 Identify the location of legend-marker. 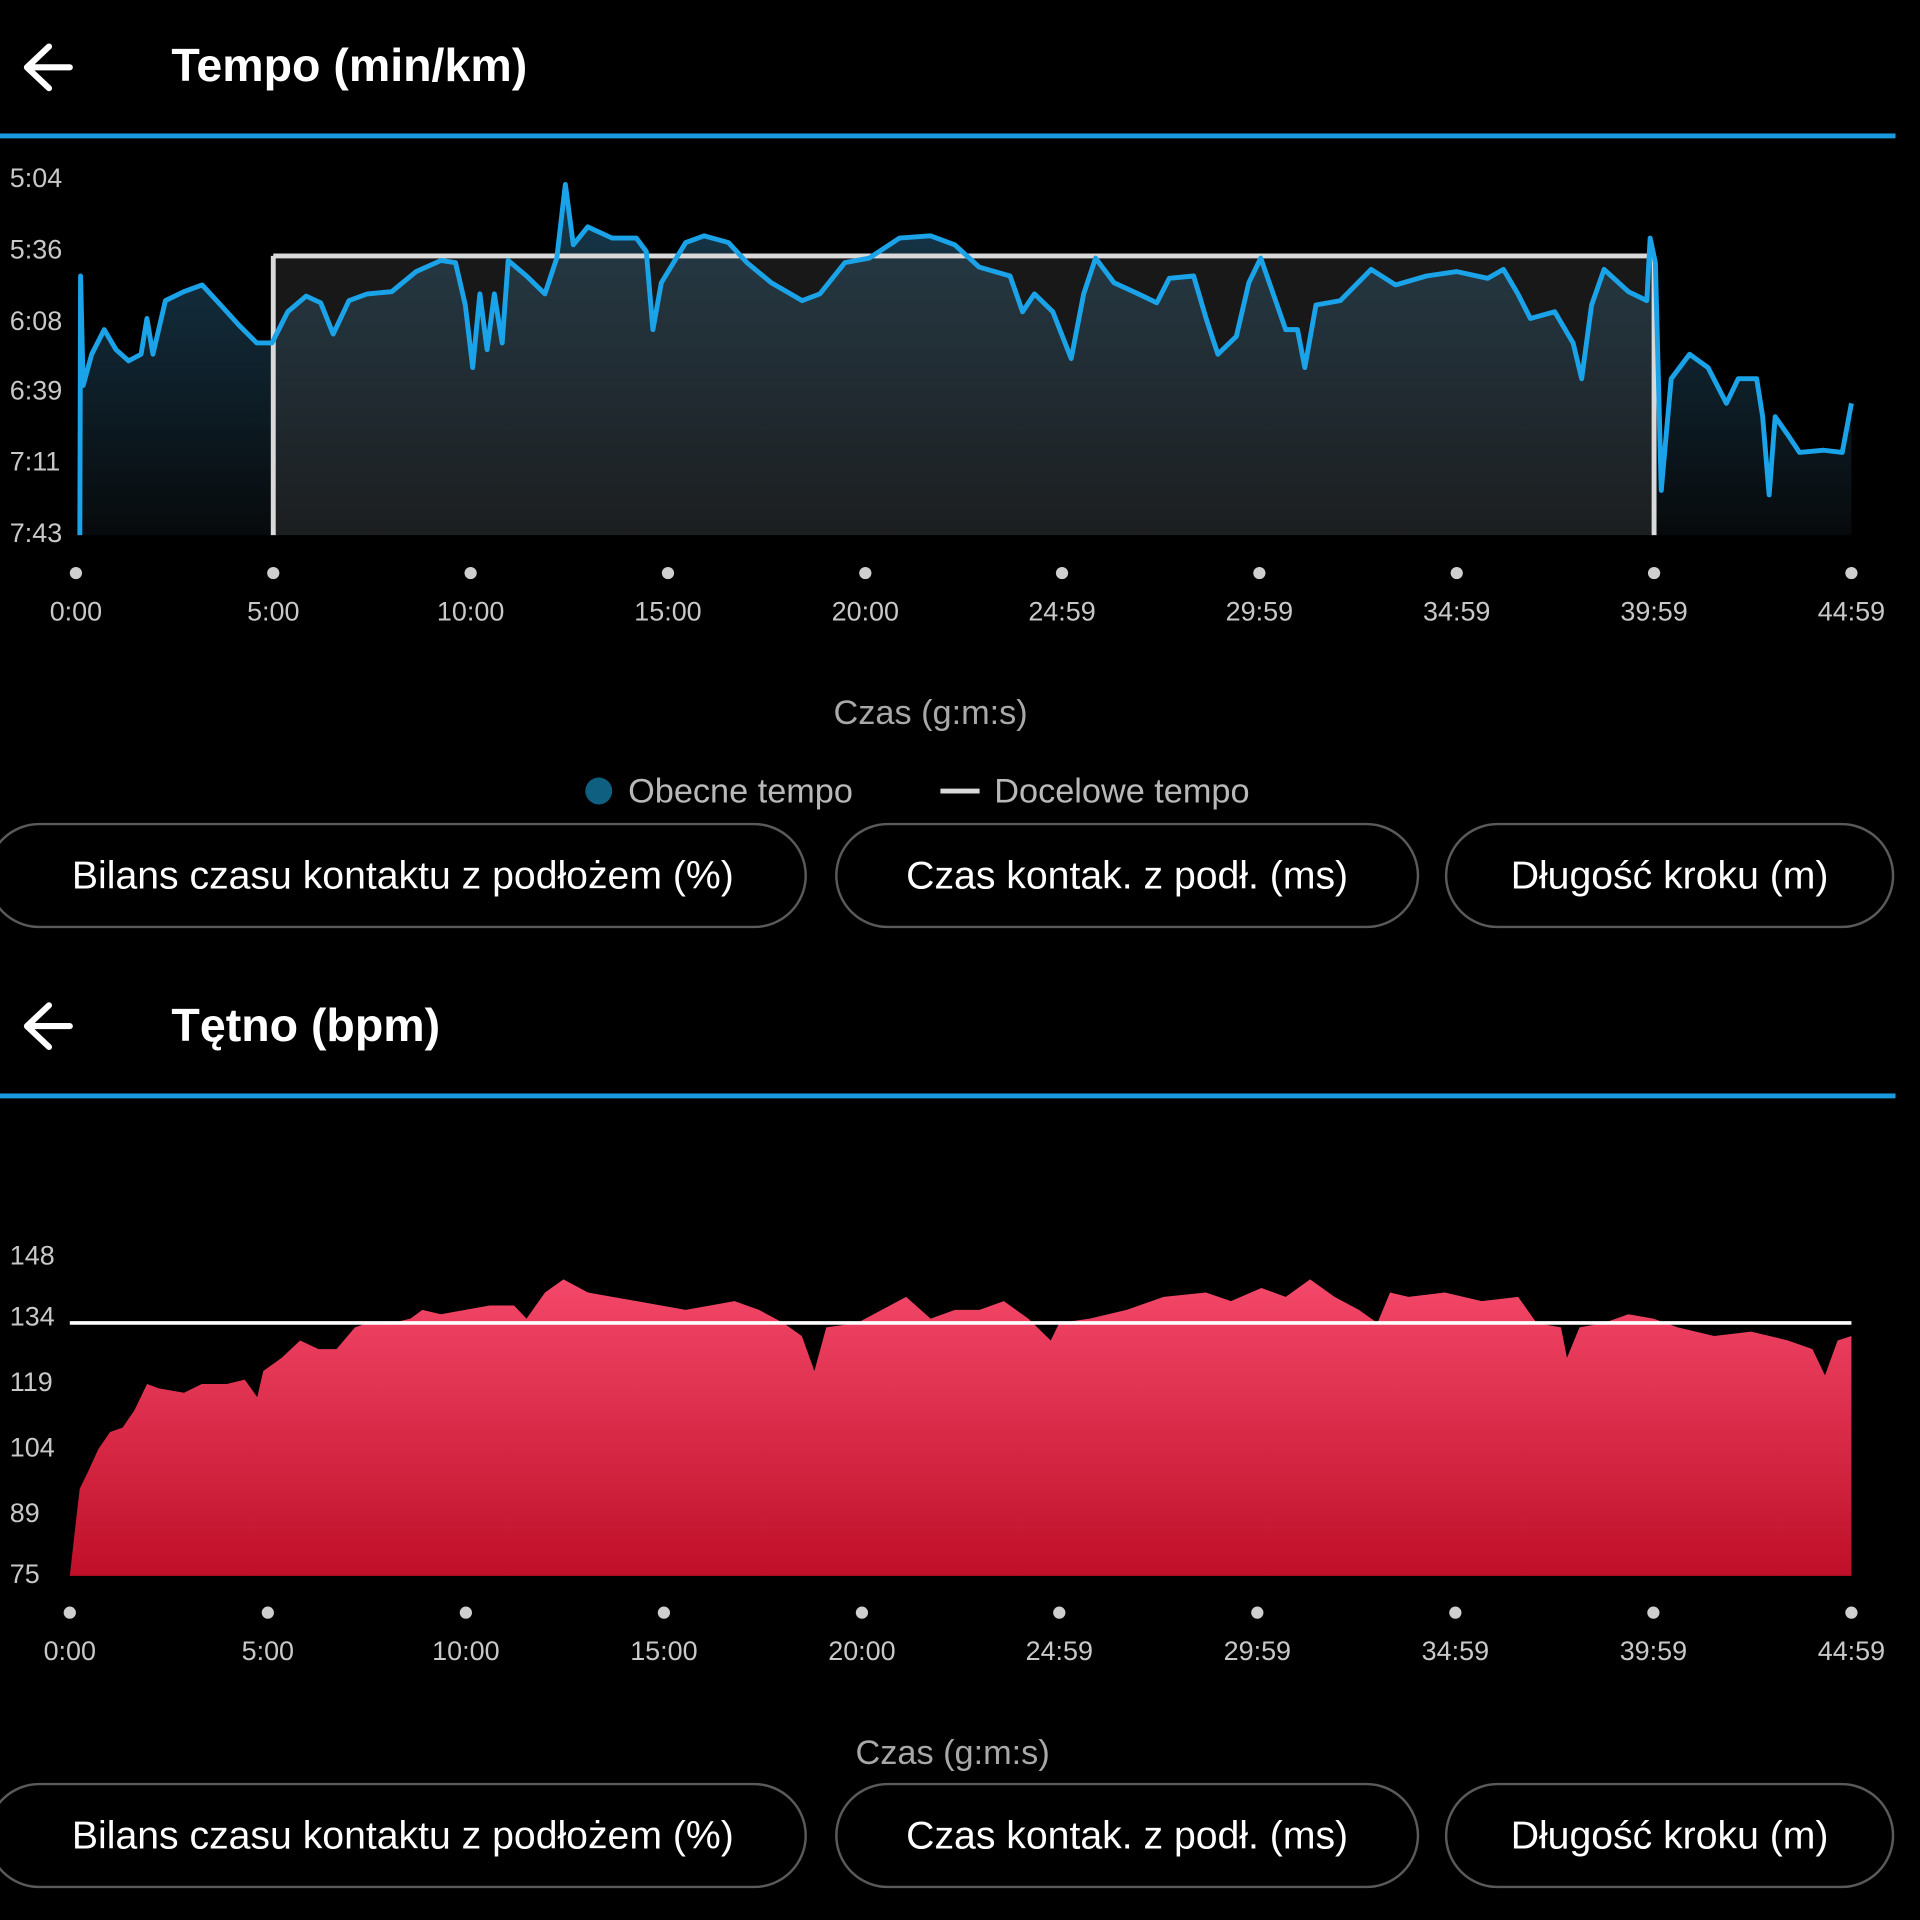
(599, 791).